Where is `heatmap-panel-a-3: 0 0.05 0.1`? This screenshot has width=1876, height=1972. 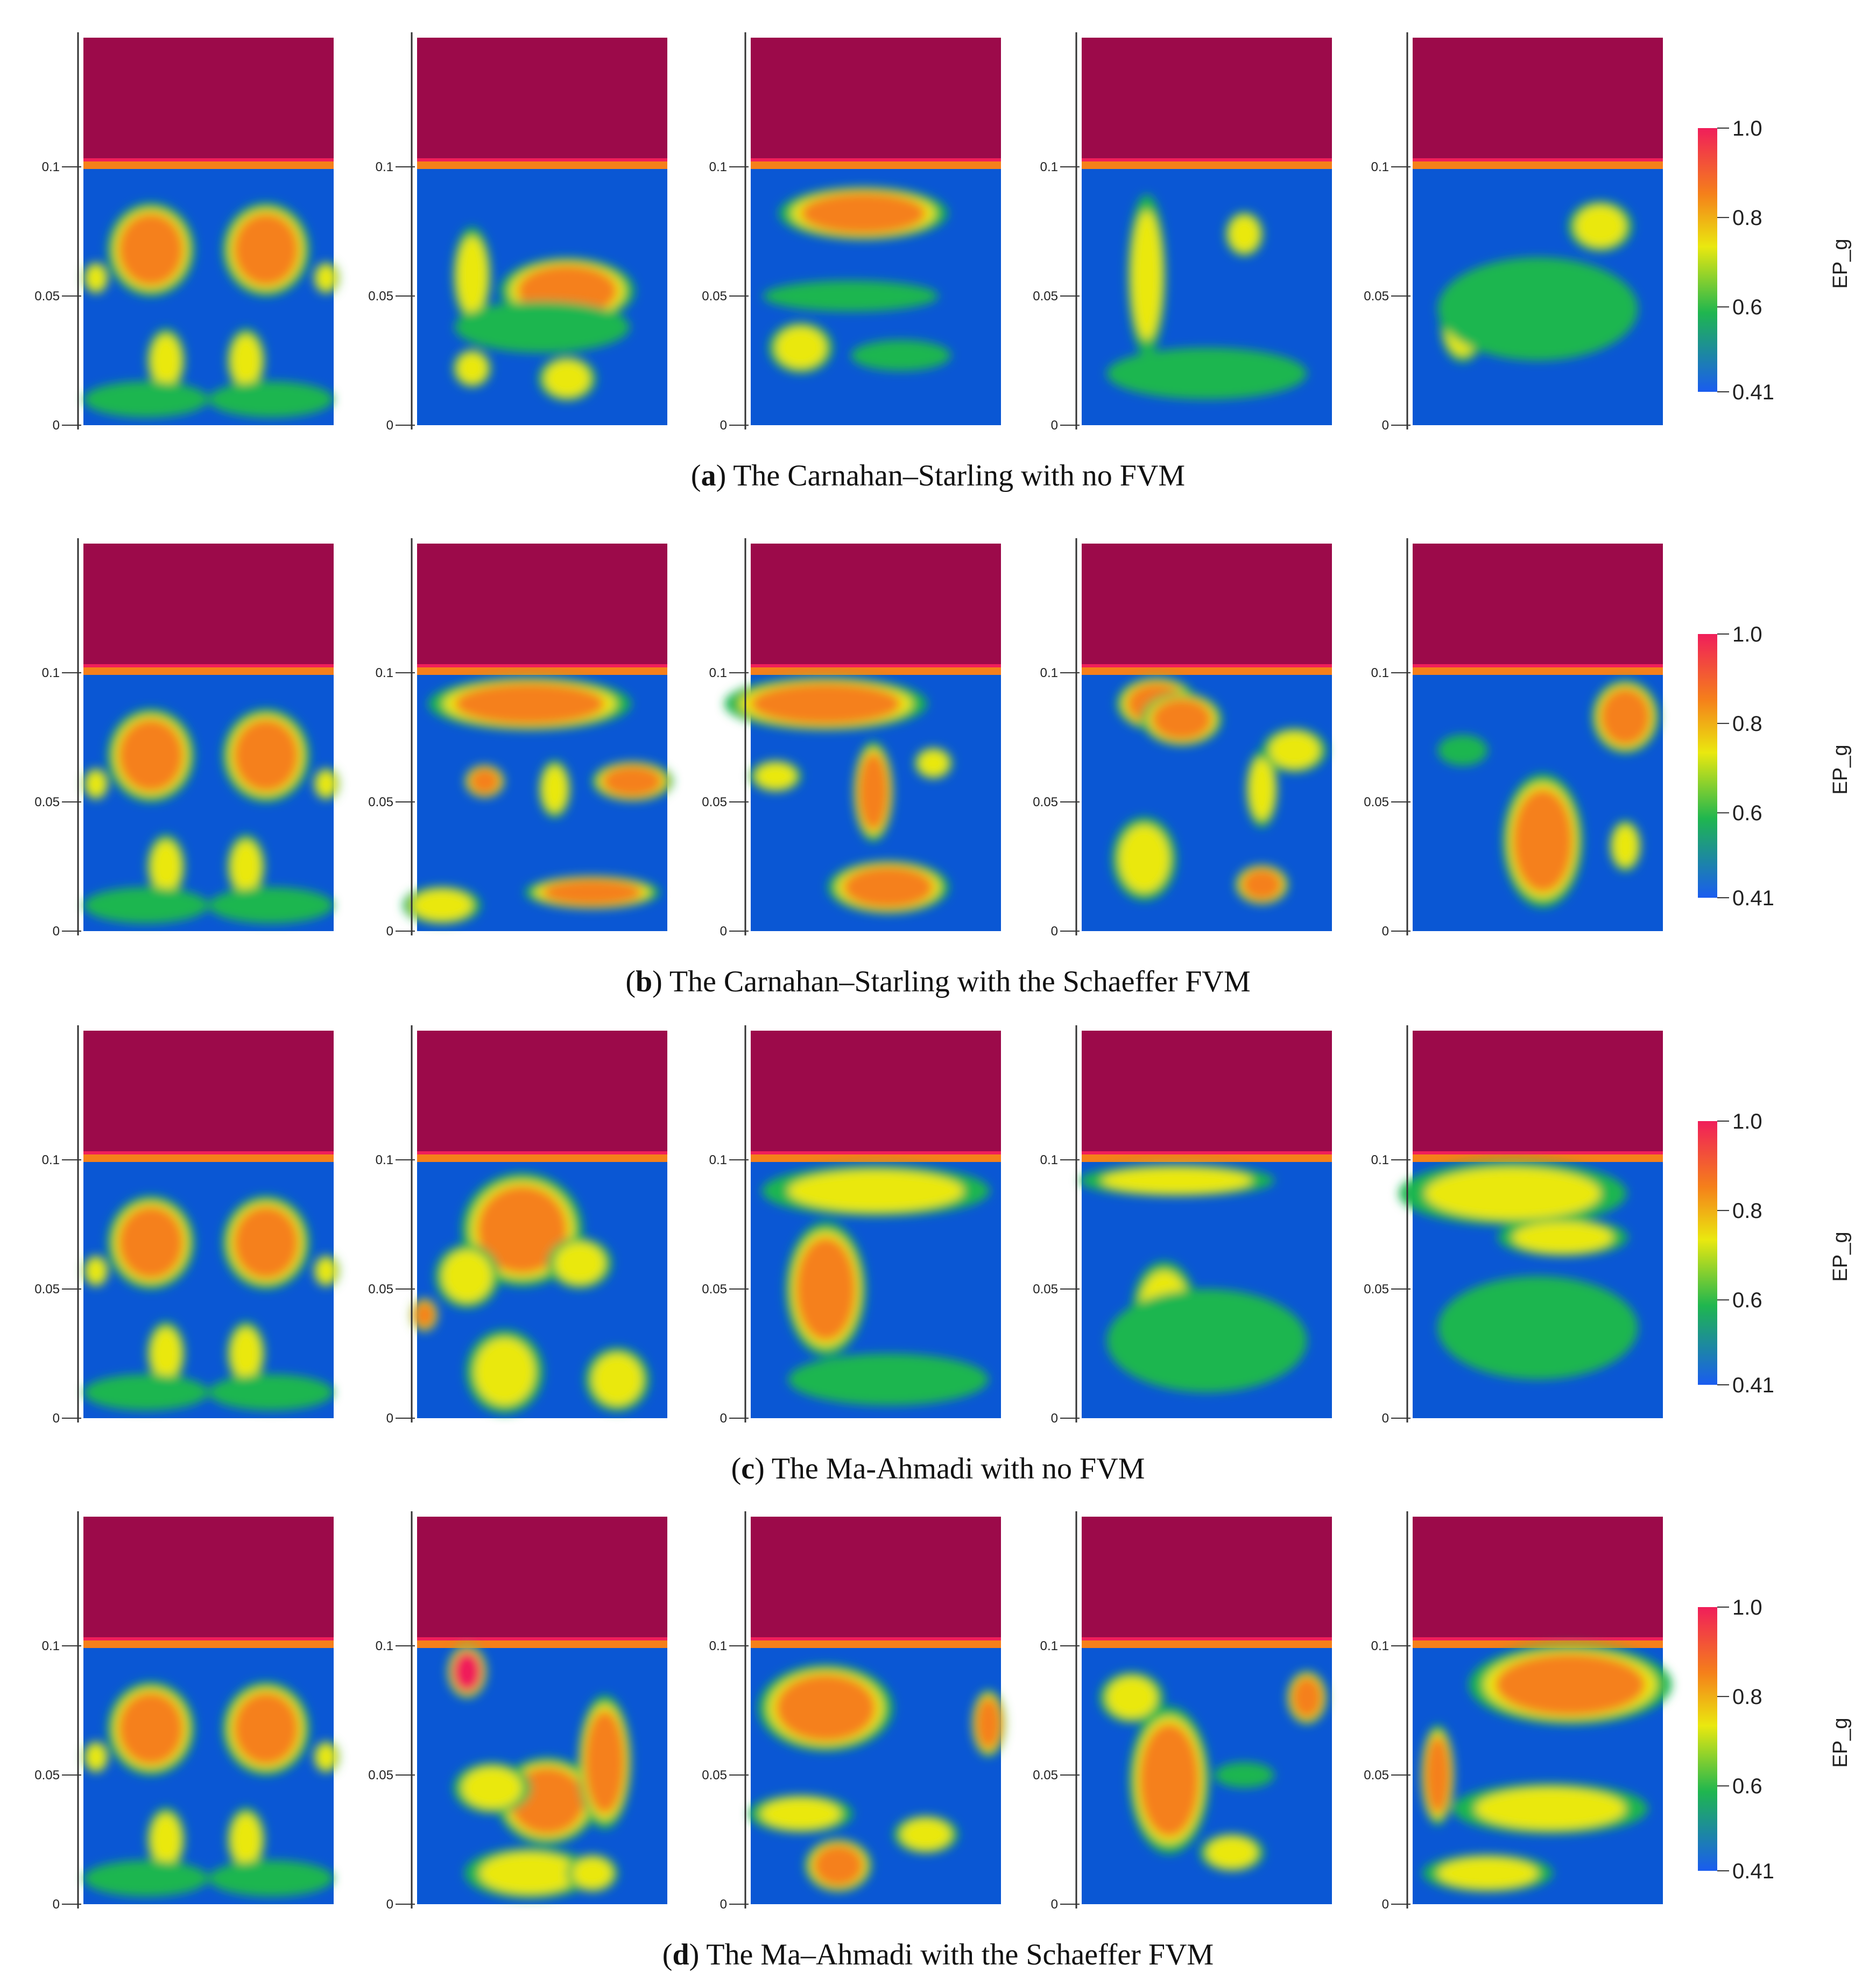
heatmap-panel-a-3: 0 0.05 0.1 is located at coordinates (851, 233).